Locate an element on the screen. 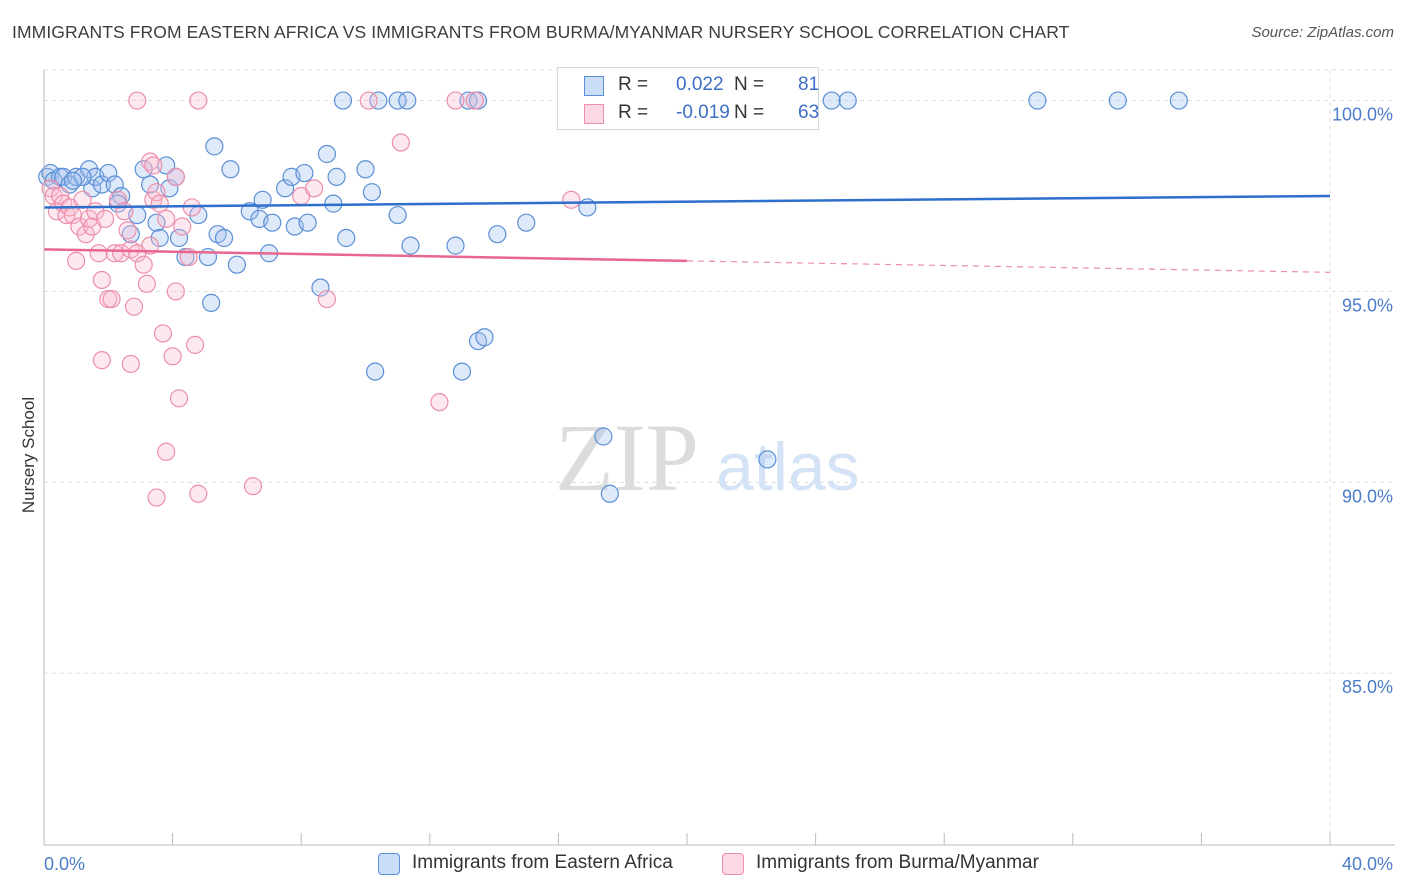 This screenshot has height=892, width=1406. y-axis-label: Nursery School is located at coordinates (28, 455).